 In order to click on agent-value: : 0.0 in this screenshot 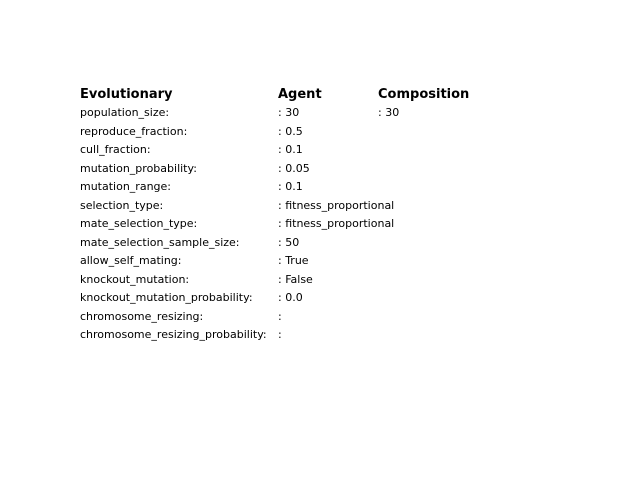, I will do `click(290, 297)`.